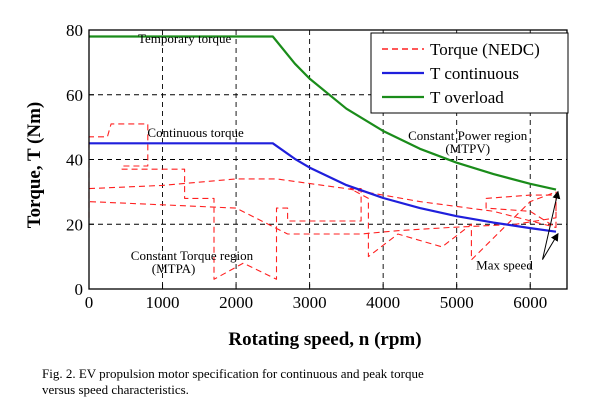  Describe the element at coordinates (192, 255) in the screenshot. I see `annotation-constant-torque-region: Constant Torque region` at that location.